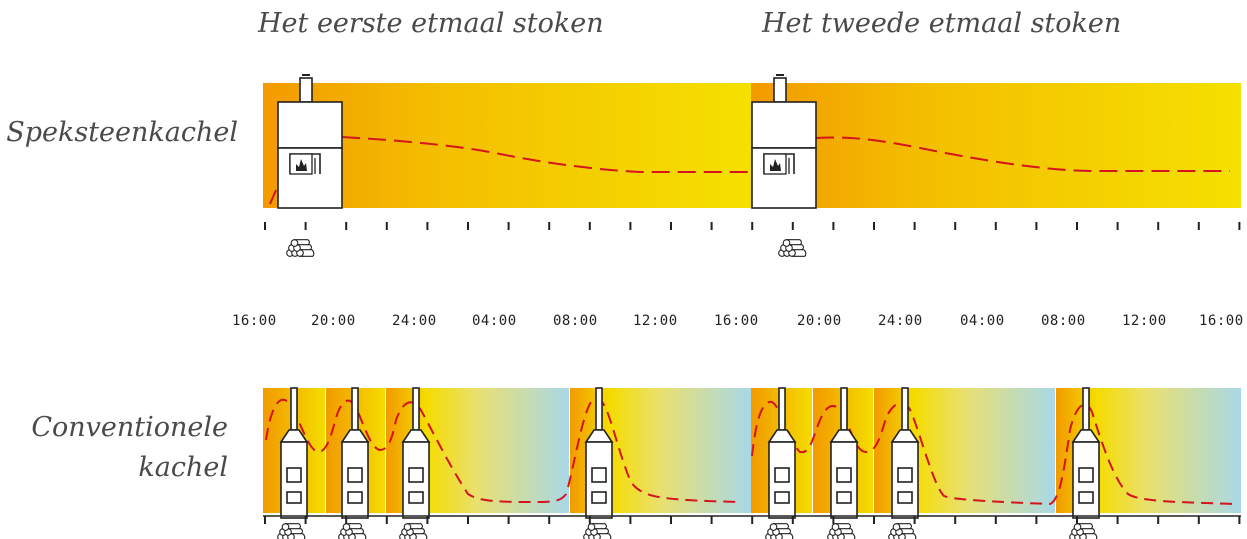 The width and height of the screenshot is (1247, 539). Describe the element at coordinates (752, 226) in the screenshot. I see `soapstone-time-ticks` at that location.